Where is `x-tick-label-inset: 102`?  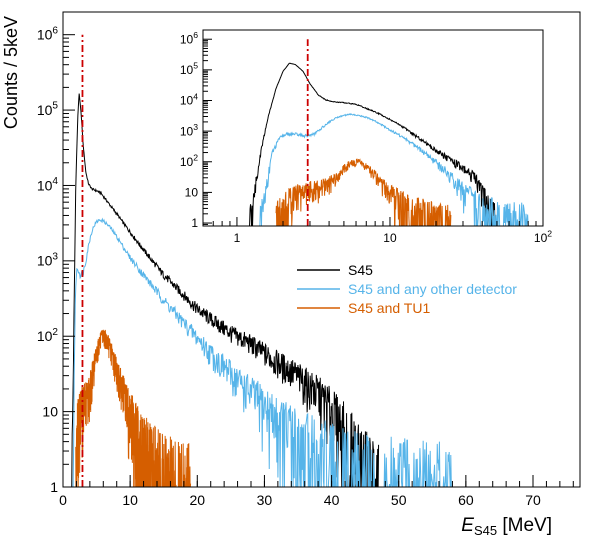 x-tick-label-inset: 102 is located at coordinates (543, 237).